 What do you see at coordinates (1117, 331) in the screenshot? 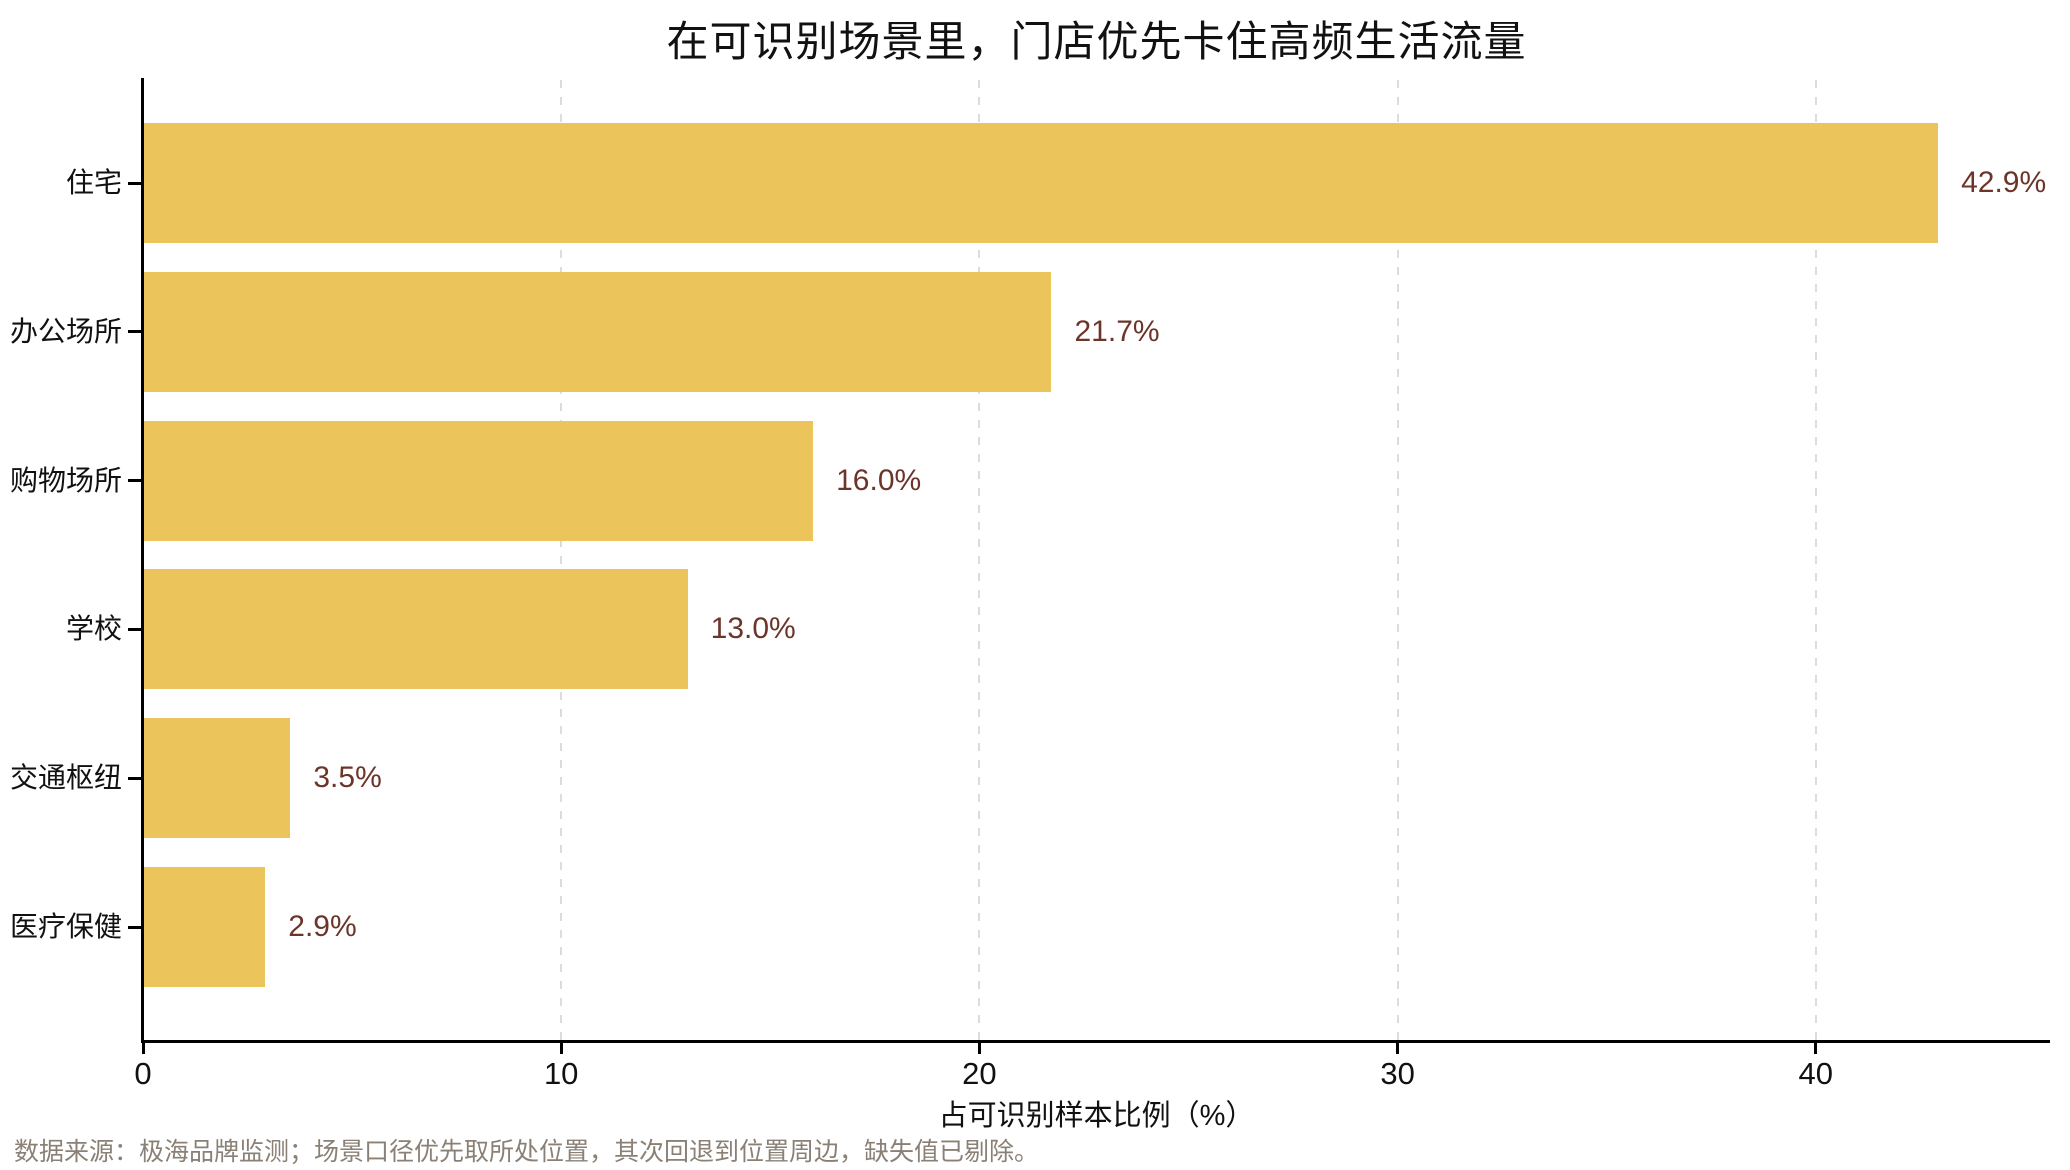
I see `value-label-1: 21.7%` at bounding box center [1117, 331].